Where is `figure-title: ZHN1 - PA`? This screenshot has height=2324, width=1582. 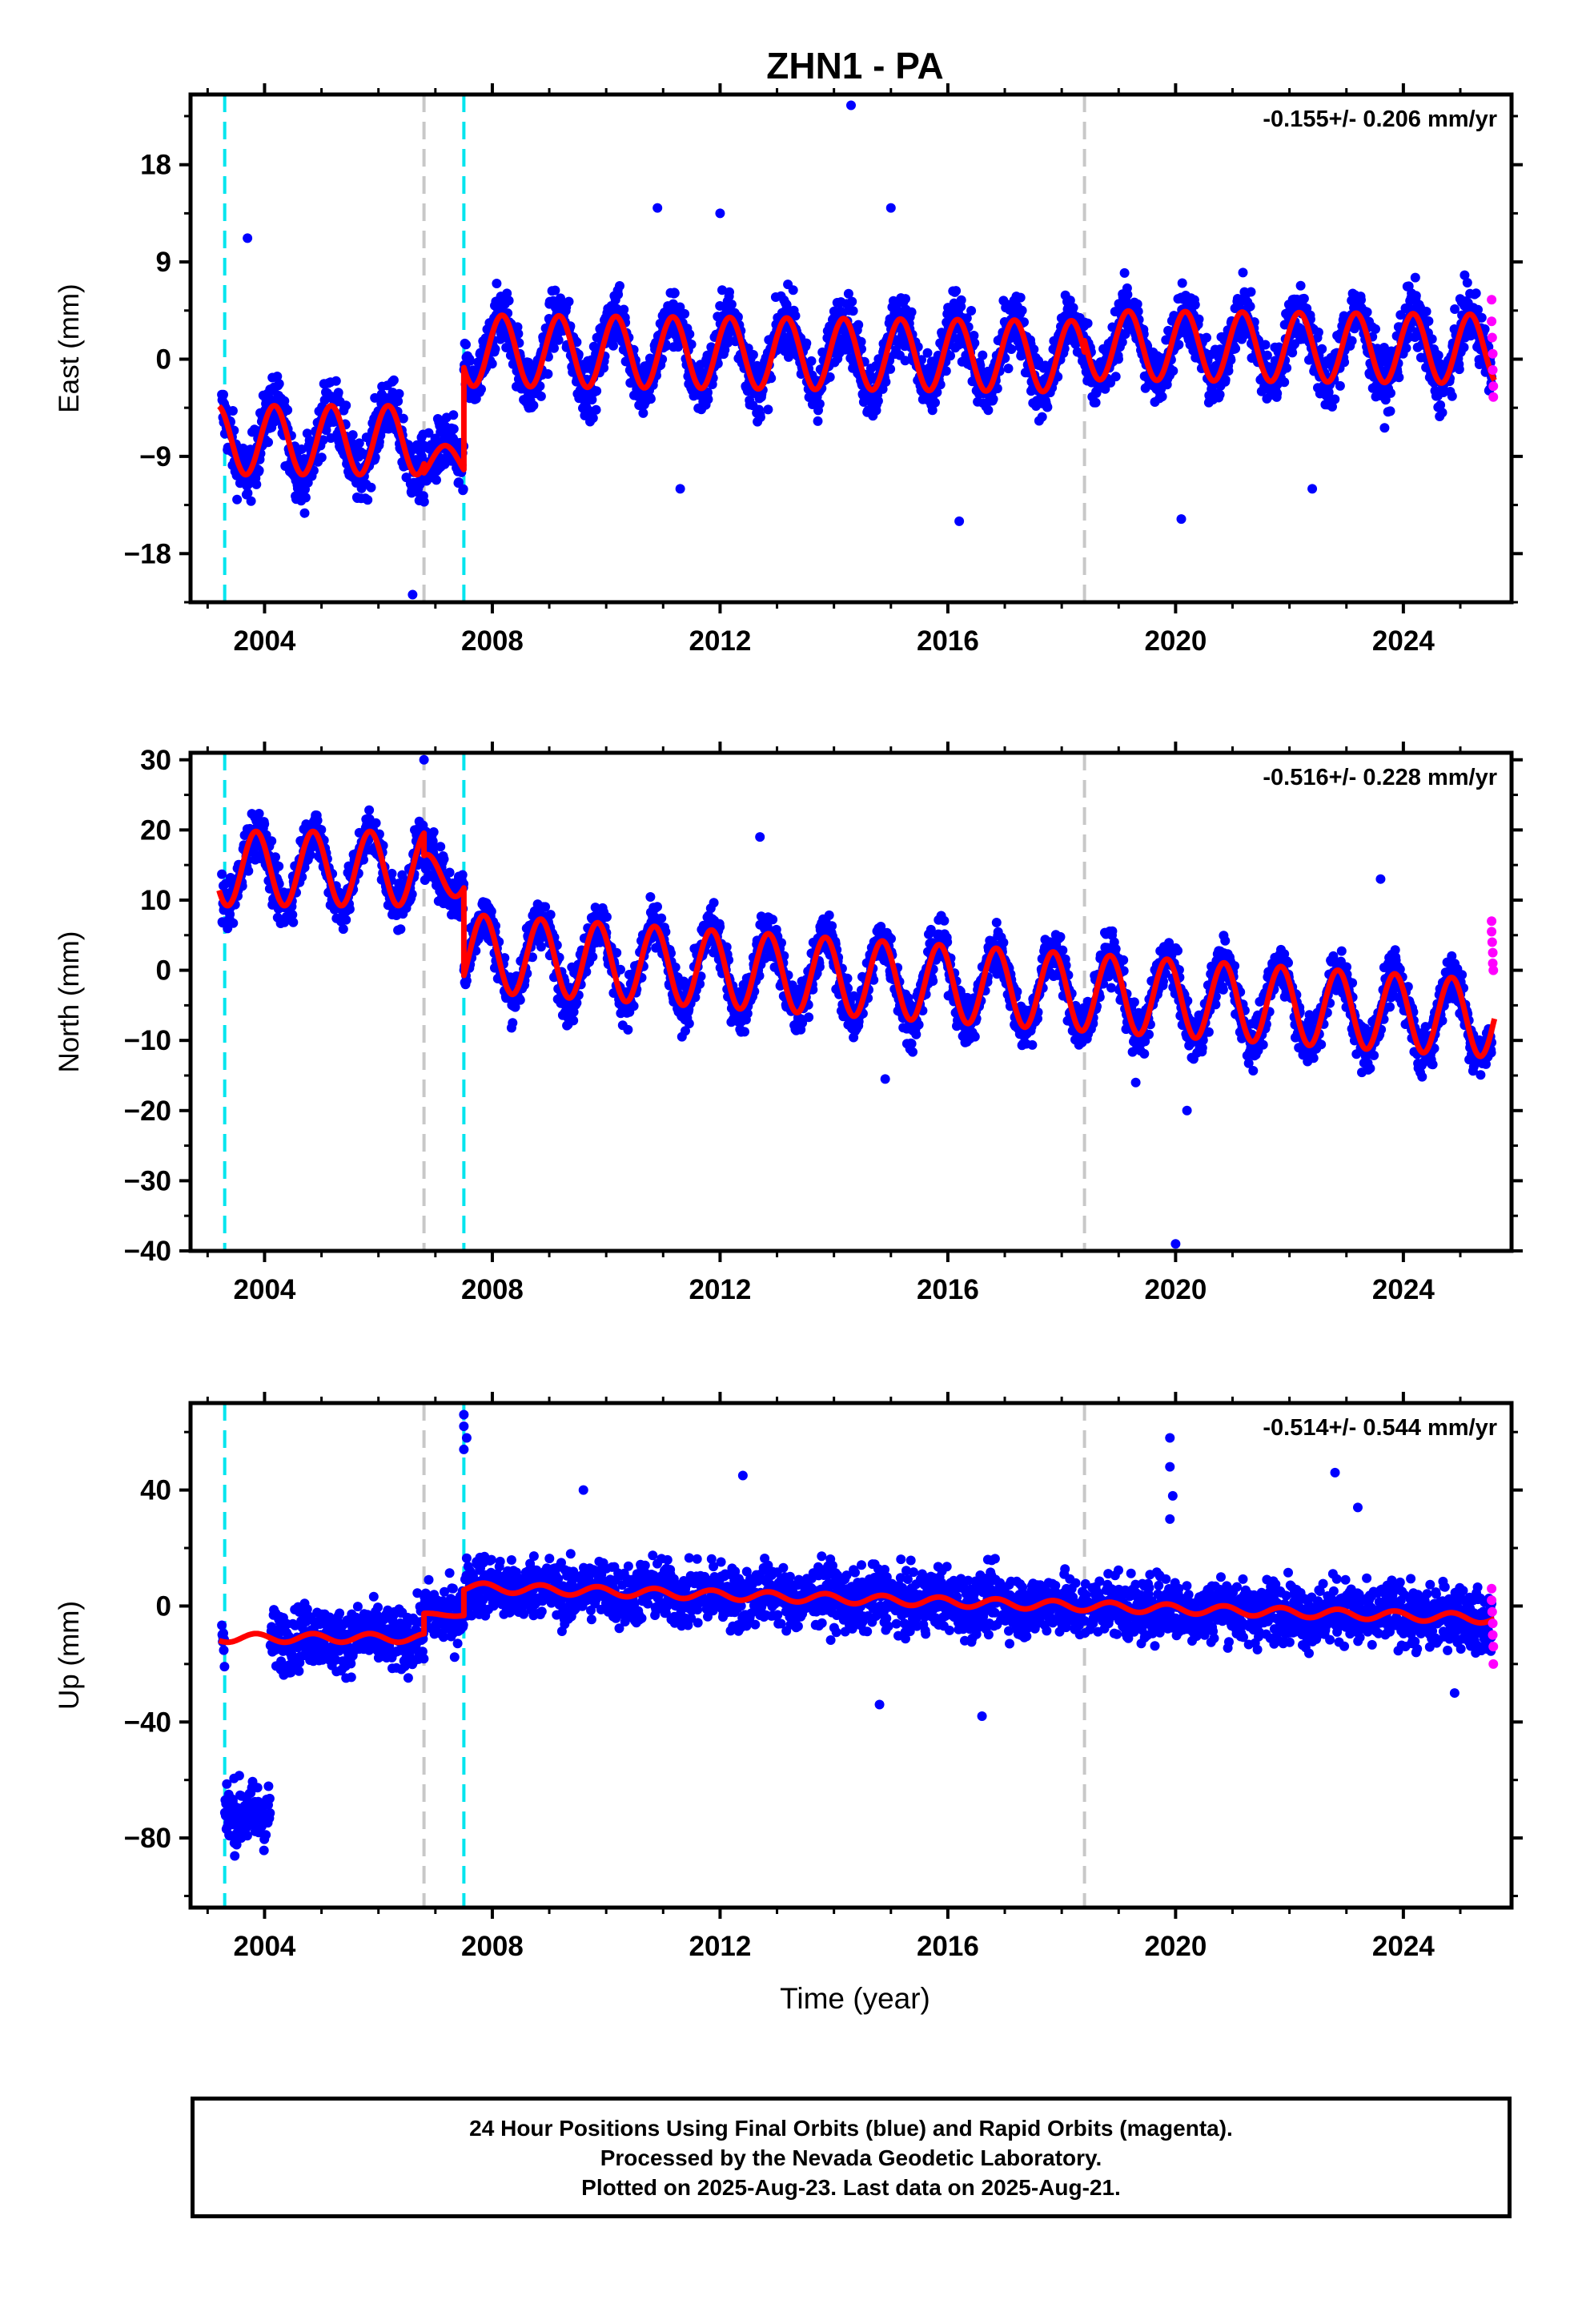 figure-title: ZHN1 - PA is located at coordinates (855, 65).